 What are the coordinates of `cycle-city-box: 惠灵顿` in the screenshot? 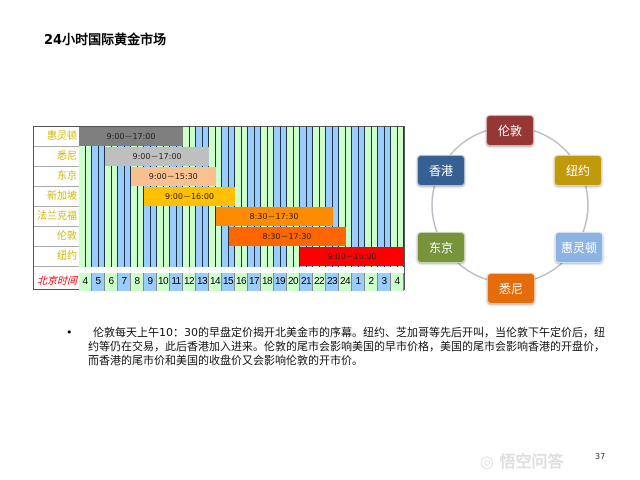 It's located at (579, 247).